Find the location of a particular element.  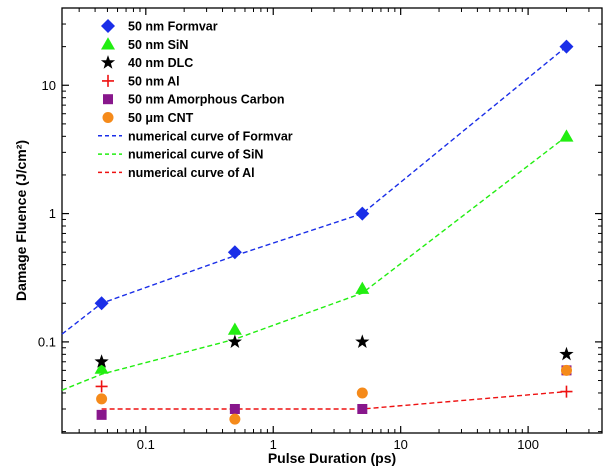

x-tick-label: 0.1 is located at coordinates (146, 444).